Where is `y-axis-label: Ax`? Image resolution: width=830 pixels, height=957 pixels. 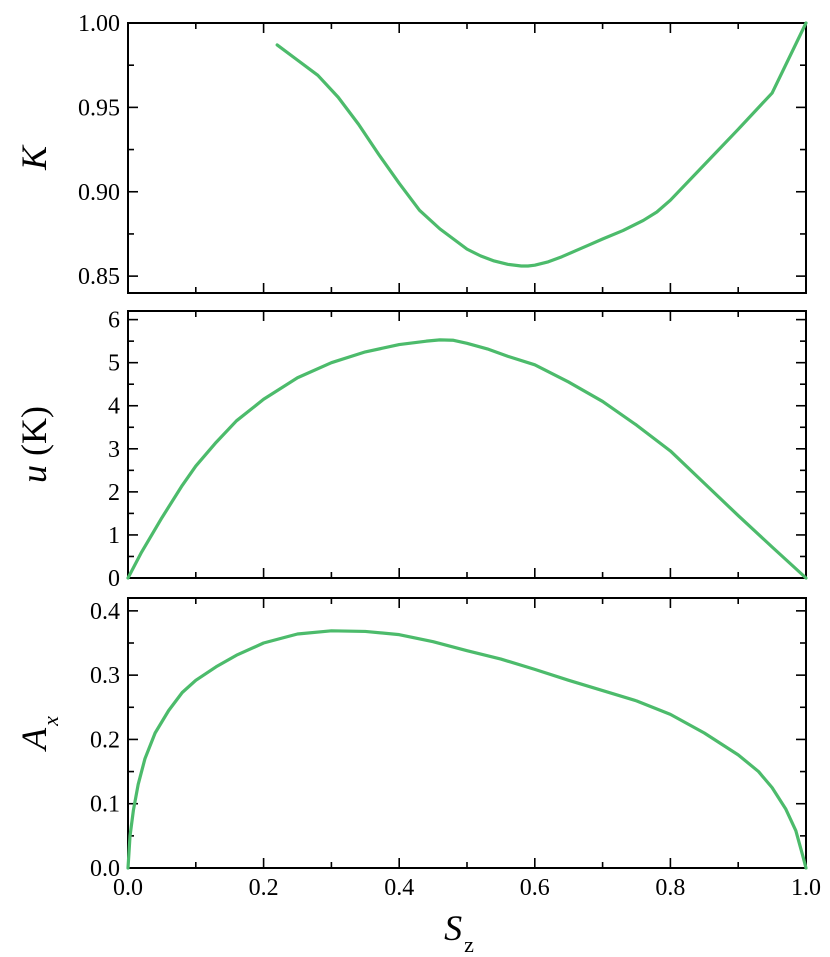
y-axis-label: Ax is located at coordinates (38, 734).